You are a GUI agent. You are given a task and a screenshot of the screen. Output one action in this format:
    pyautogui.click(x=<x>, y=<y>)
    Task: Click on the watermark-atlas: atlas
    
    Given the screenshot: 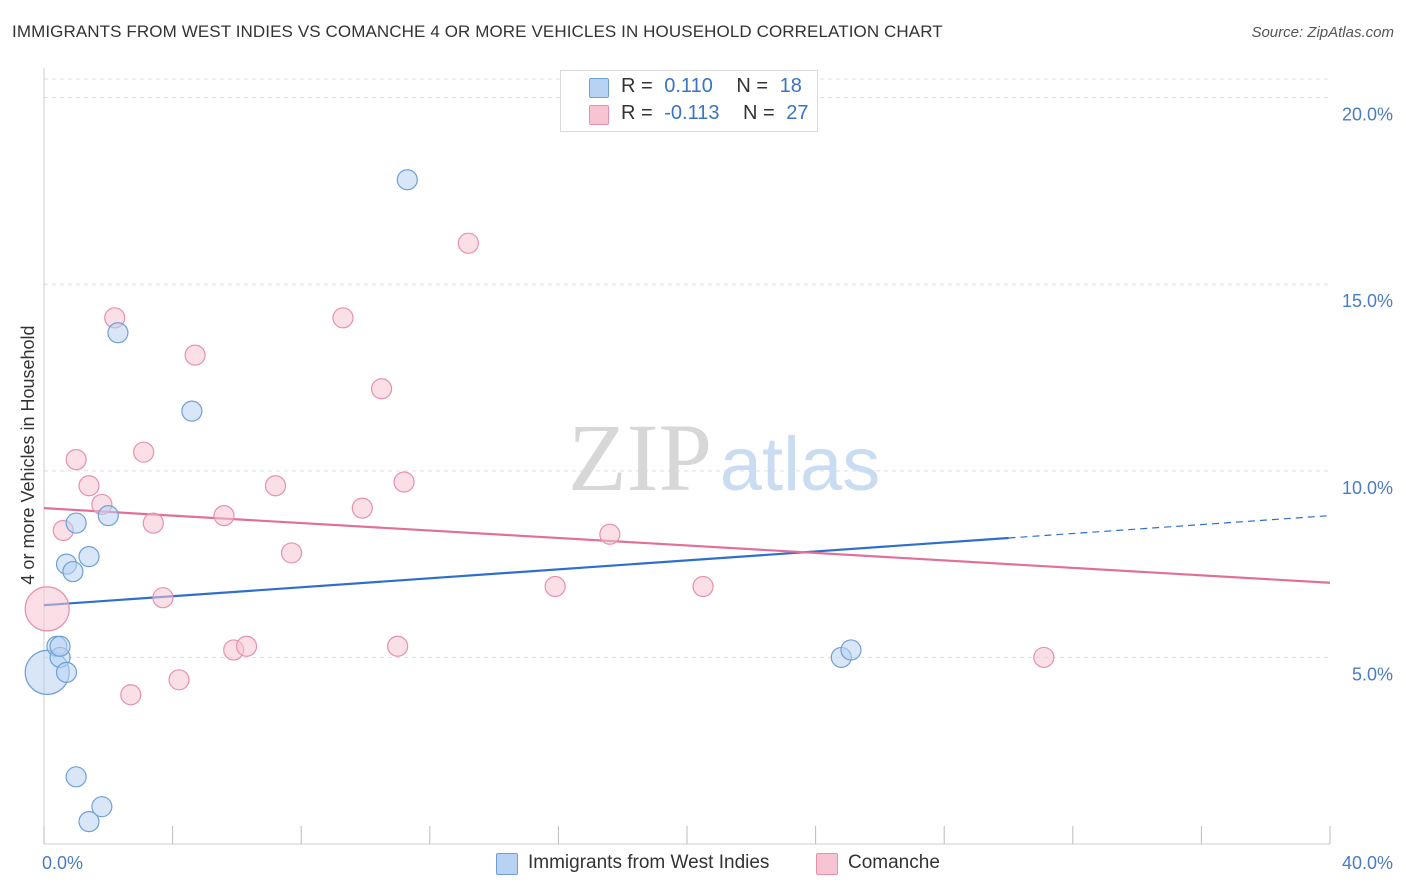 What is the action you would take?
    pyautogui.click(x=800, y=464)
    